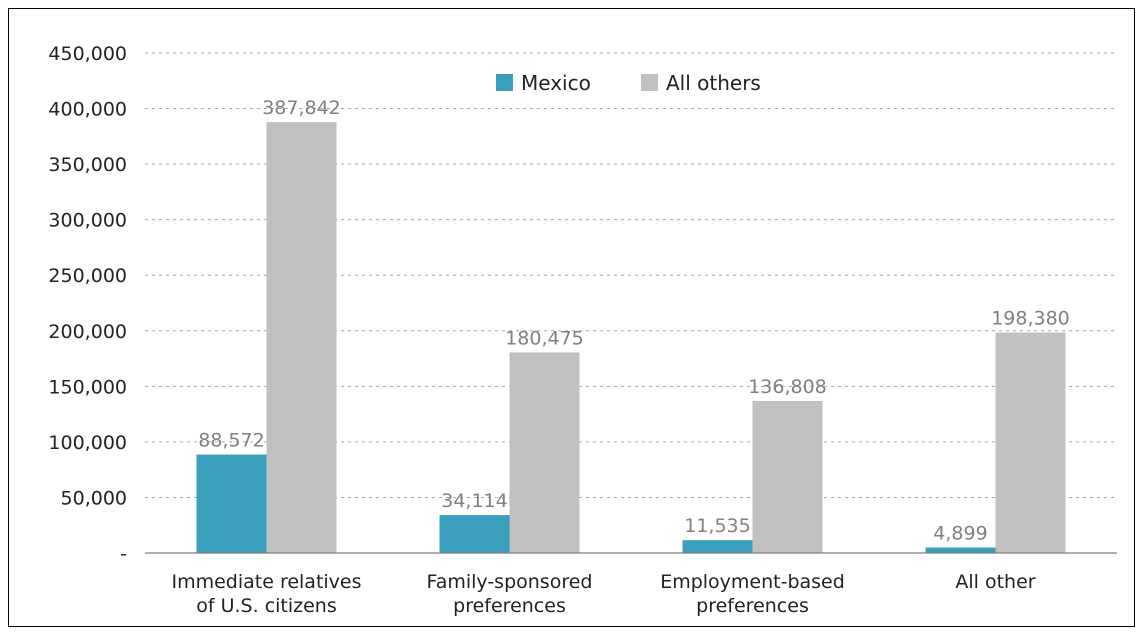 The height and width of the screenshot is (635, 1145). Describe the element at coordinates (87, 276) in the screenshot. I see `y-tick-label: 250,000` at that location.